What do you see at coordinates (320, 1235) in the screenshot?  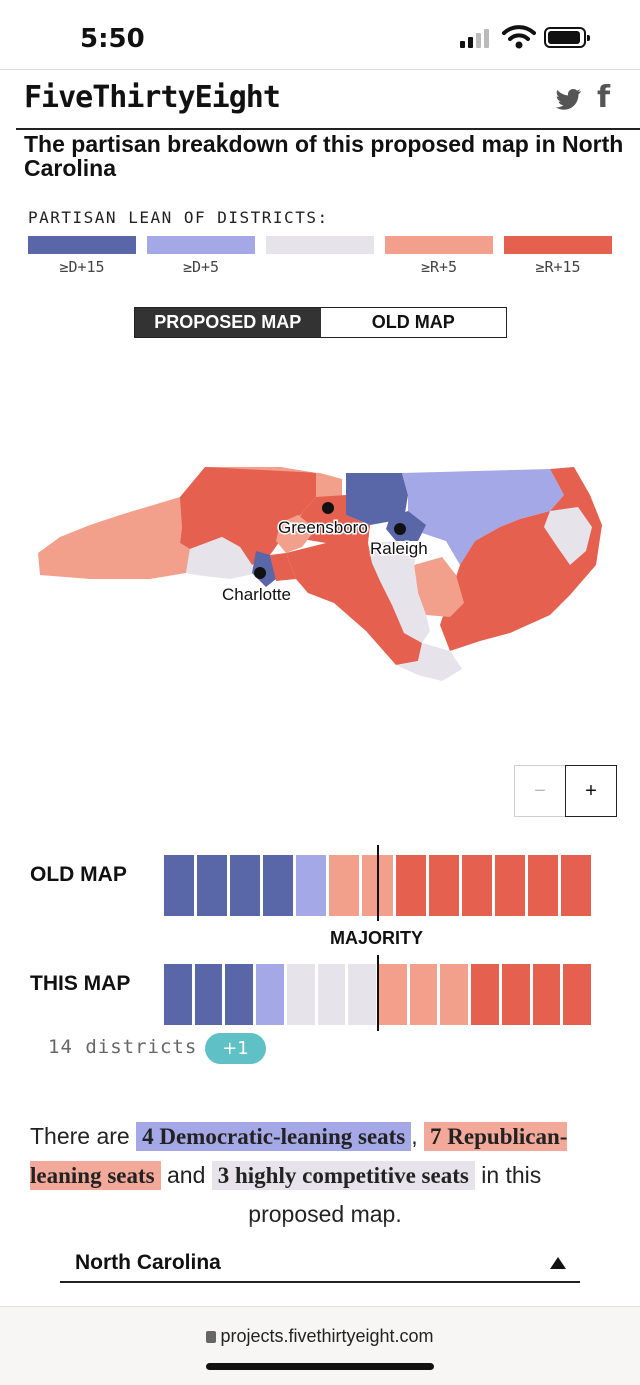 I see `content-fade` at bounding box center [320, 1235].